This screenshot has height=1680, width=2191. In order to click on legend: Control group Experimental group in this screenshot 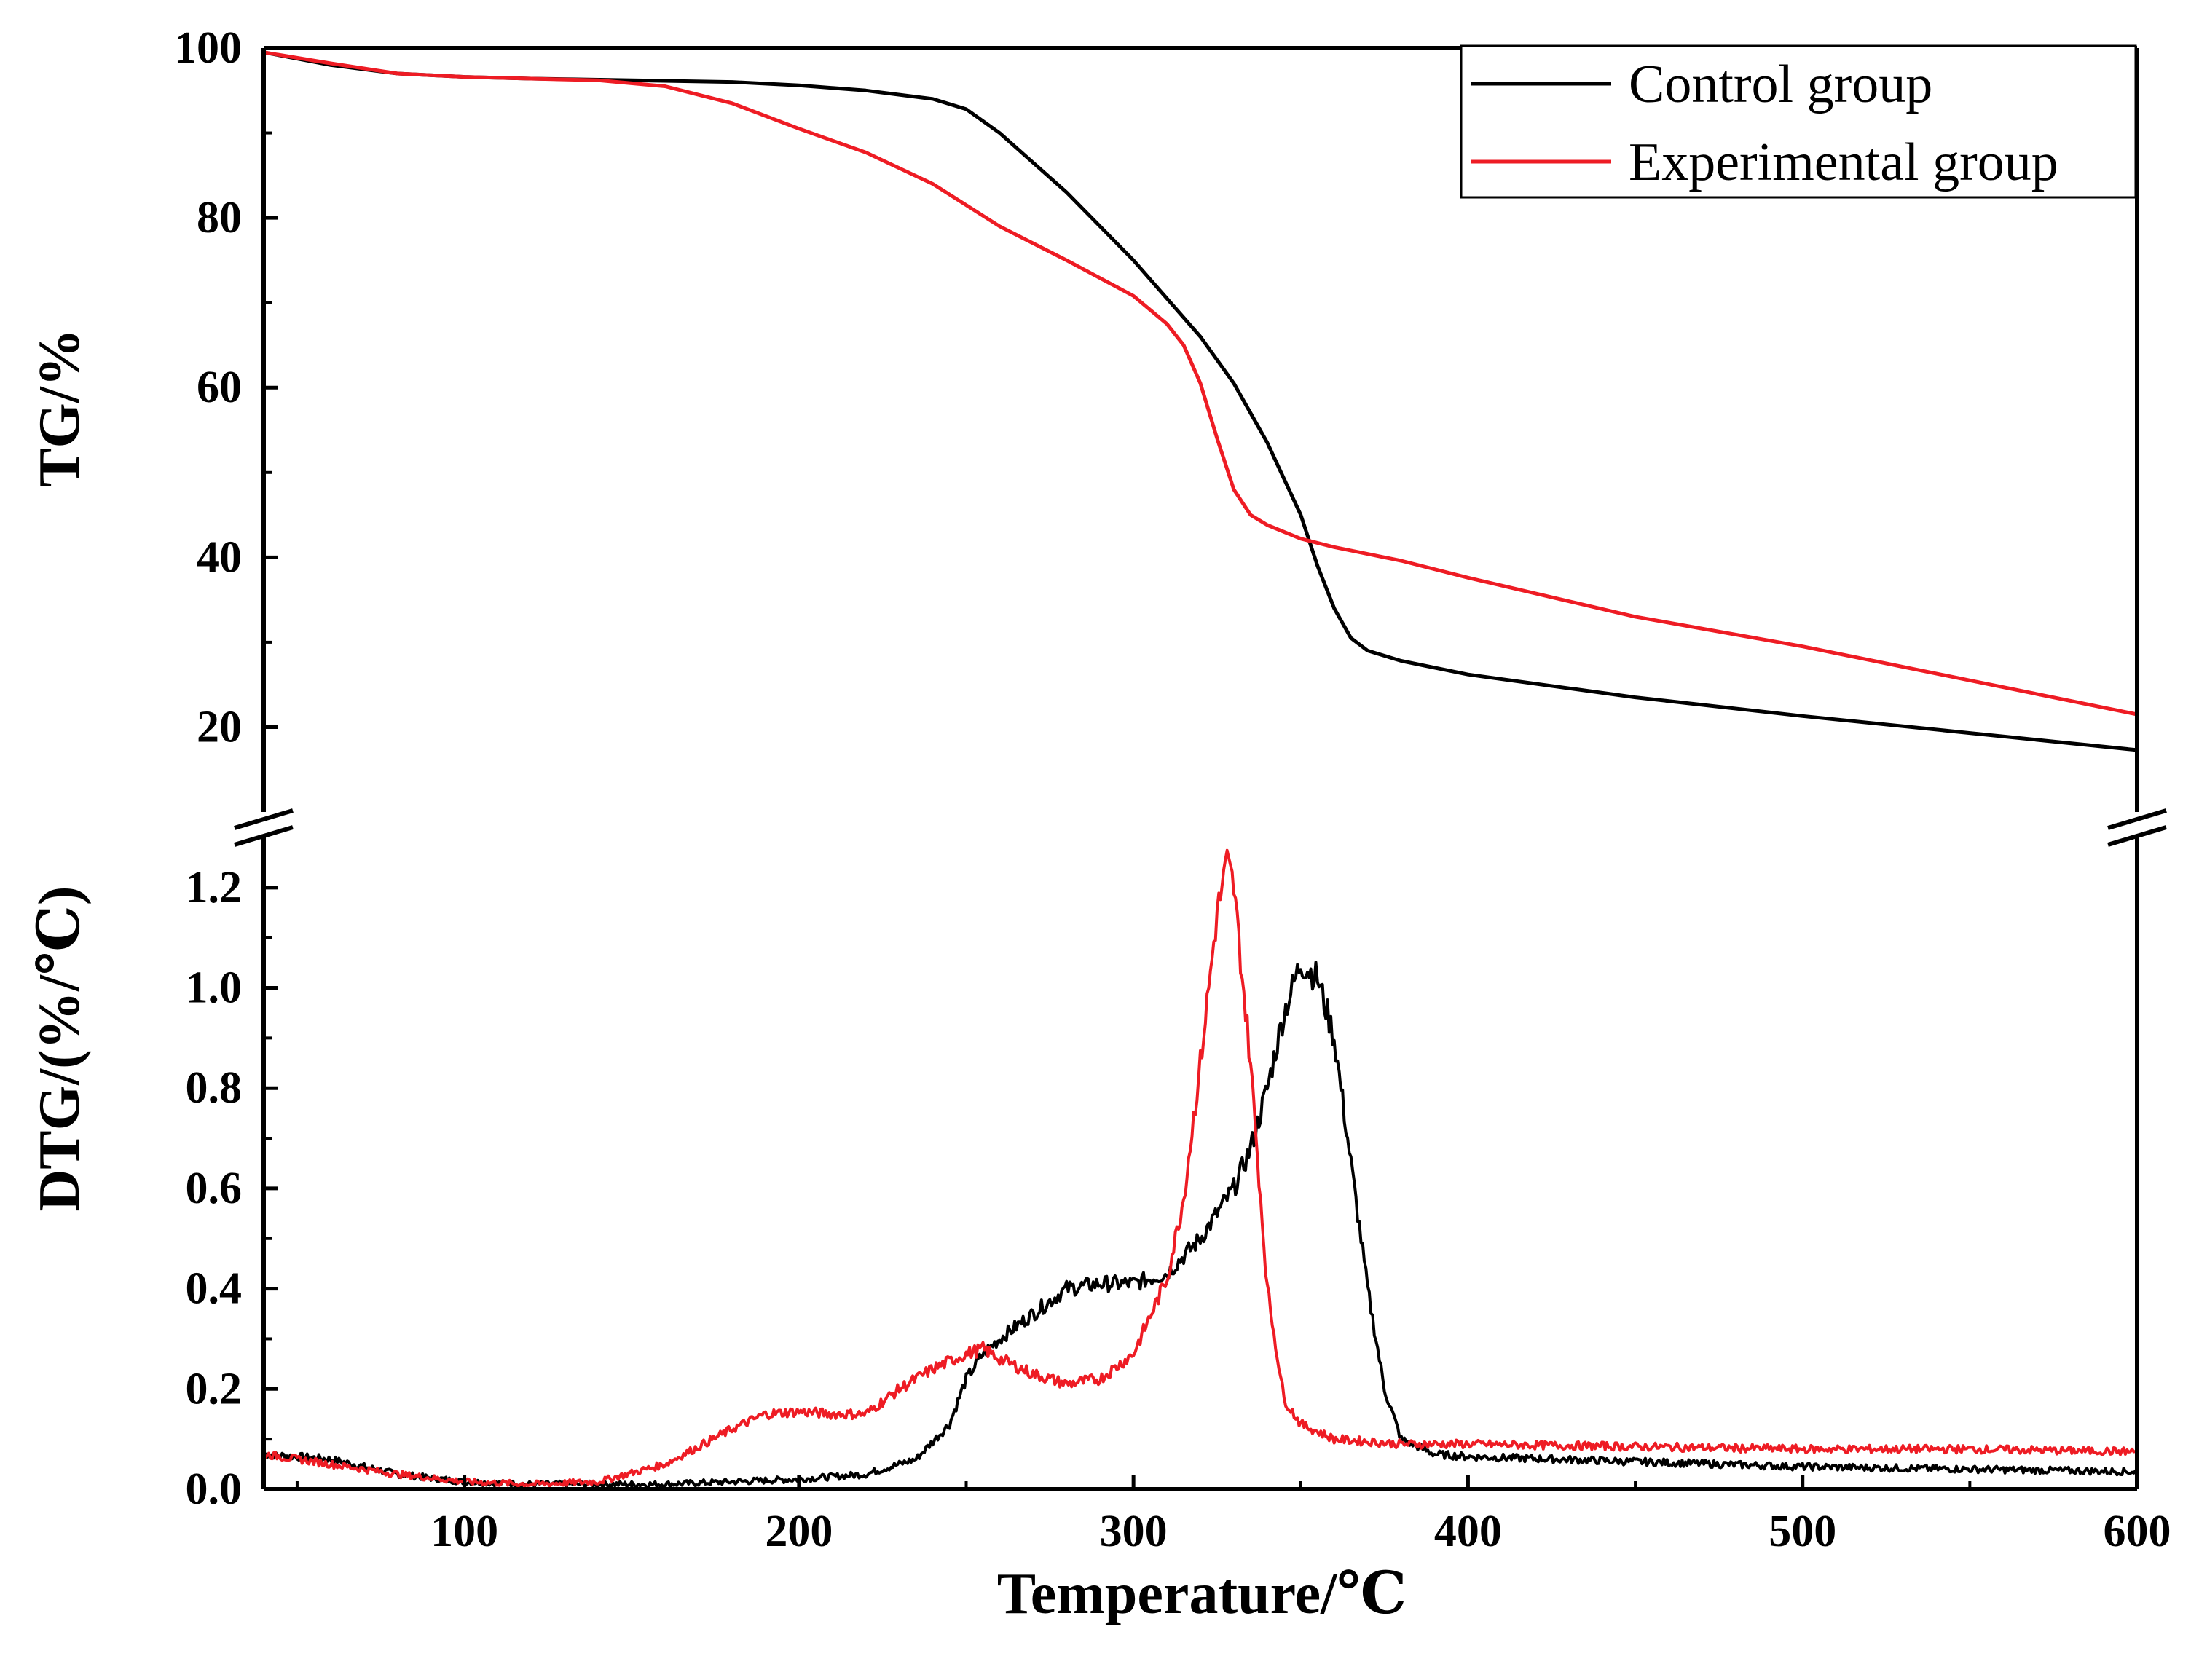, I will do `click(1798, 121)`.